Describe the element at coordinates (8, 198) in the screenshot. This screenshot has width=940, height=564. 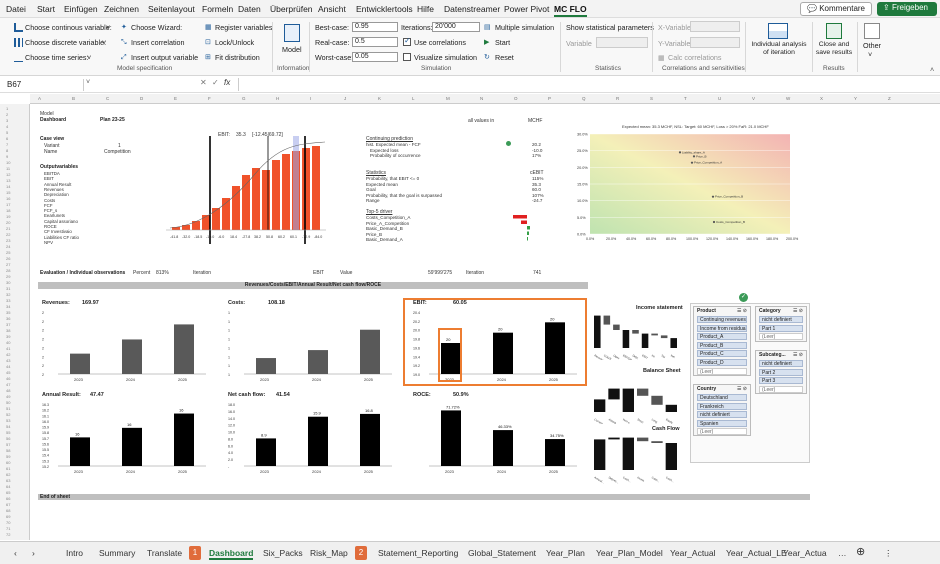
I see `row-header: 16` at that location.